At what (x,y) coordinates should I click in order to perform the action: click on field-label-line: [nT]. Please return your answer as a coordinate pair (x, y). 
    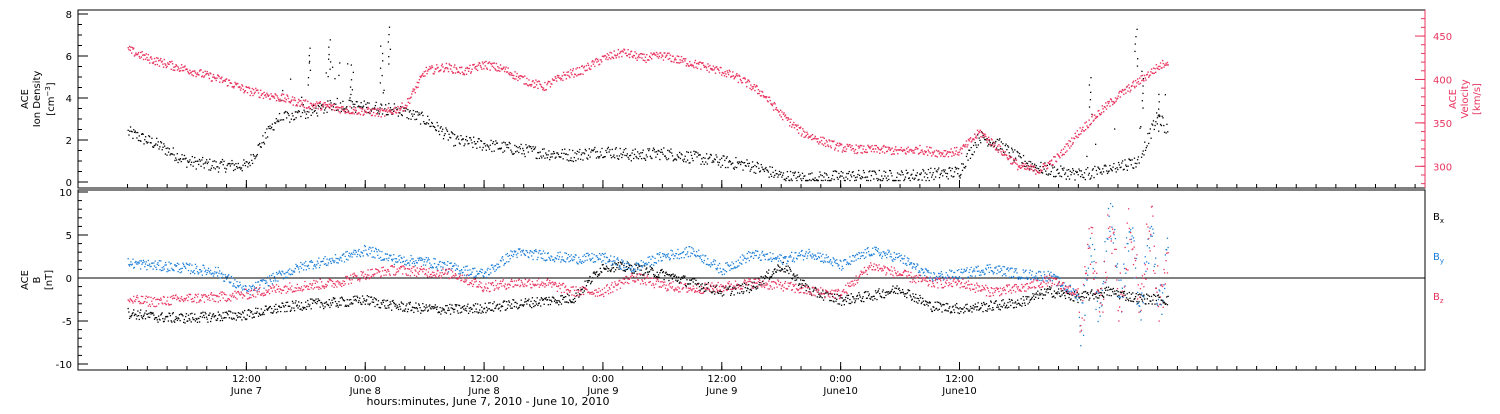
    Looking at the image, I should click on (49, 280).